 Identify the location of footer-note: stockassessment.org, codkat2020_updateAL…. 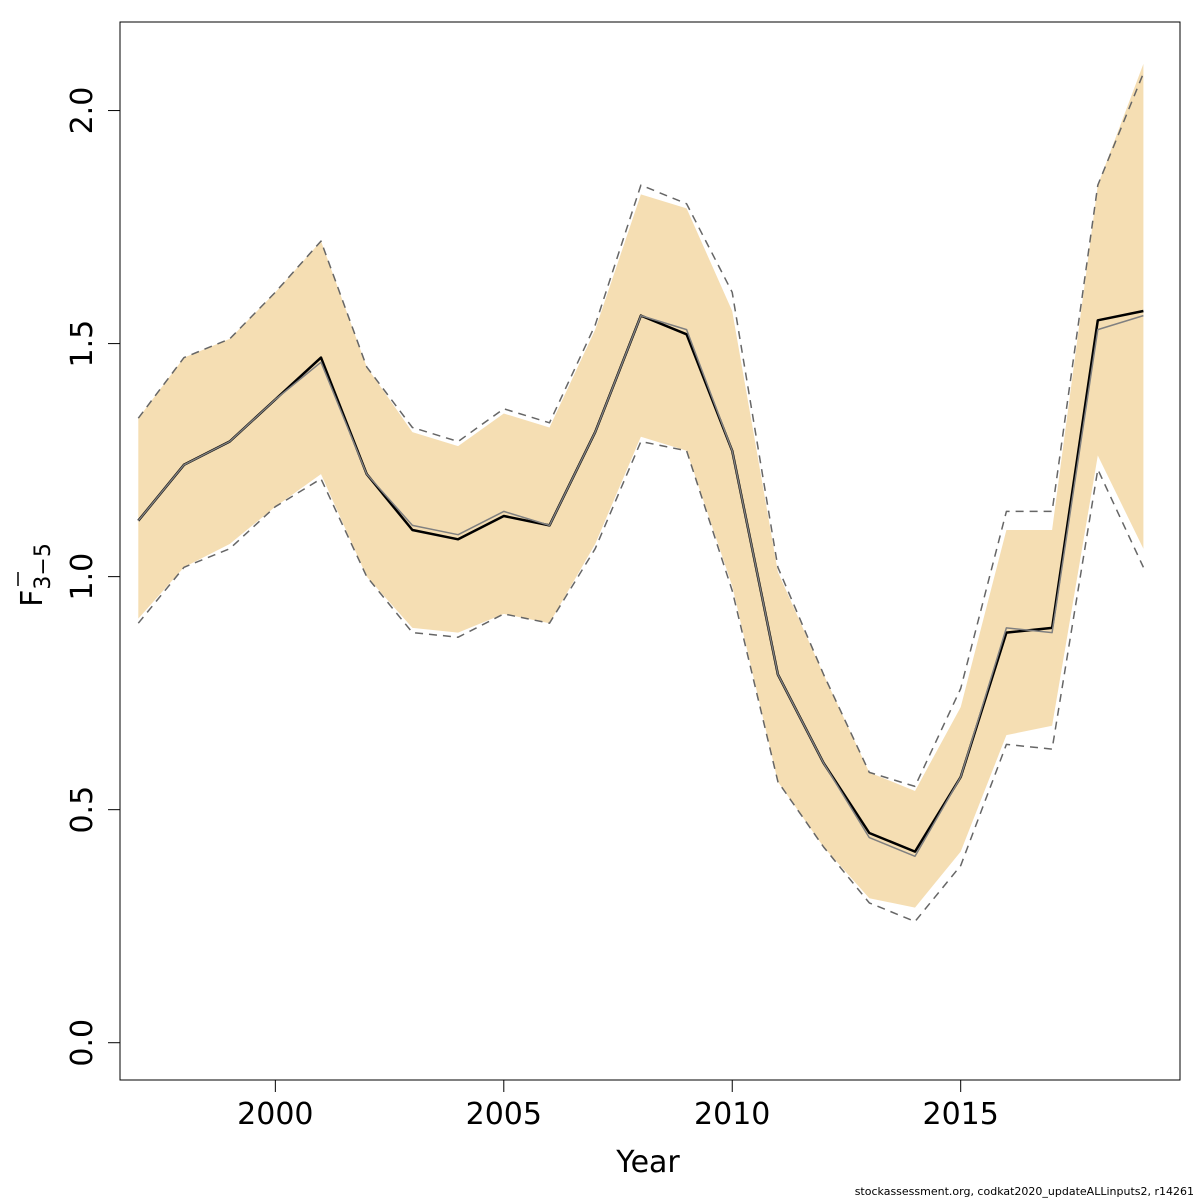
(1024, 1191).